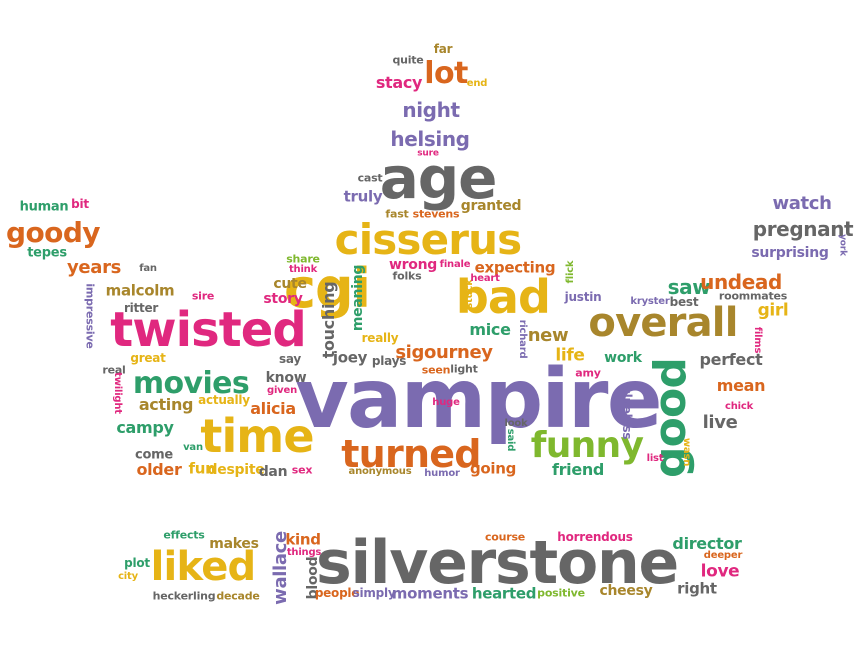 The height and width of the screenshot is (648, 864). I want to click on word-folks: folks, so click(407, 276).